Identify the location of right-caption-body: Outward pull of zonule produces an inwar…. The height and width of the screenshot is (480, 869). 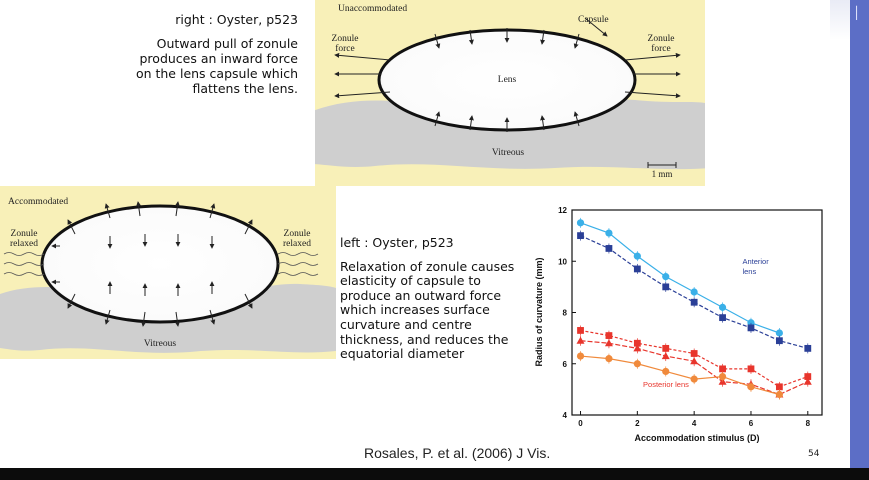
(216, 66).